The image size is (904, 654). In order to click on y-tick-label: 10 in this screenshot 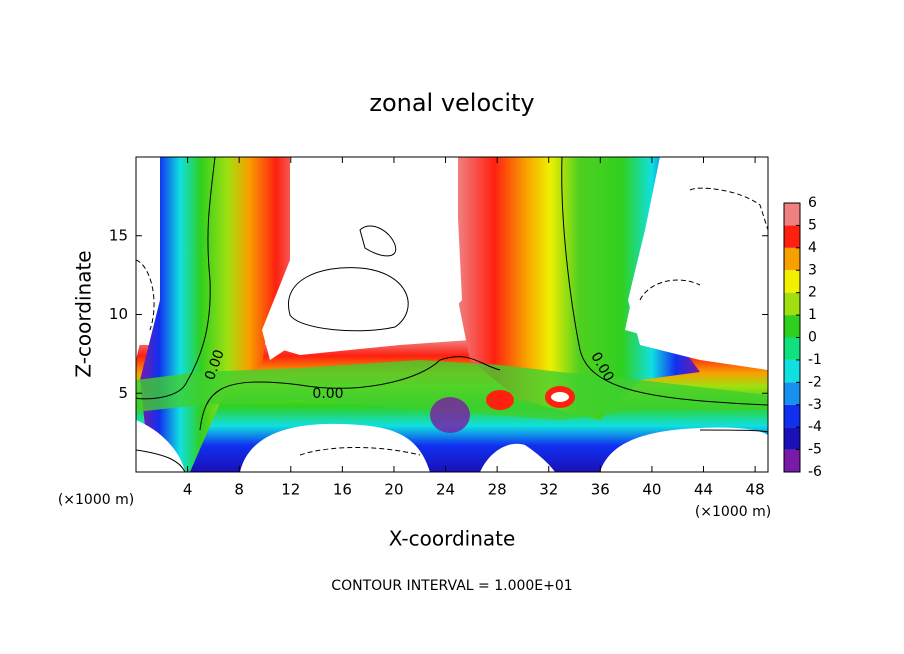, I will do `click(118, 314)`.